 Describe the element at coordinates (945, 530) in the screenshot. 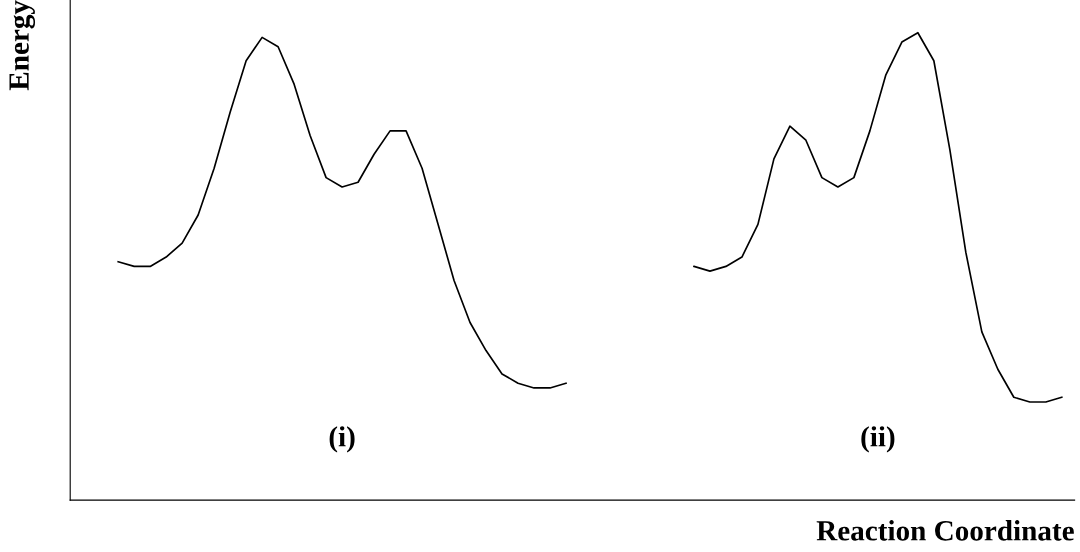

I see `x-axis-title: Reaction Coordinate` at that location.